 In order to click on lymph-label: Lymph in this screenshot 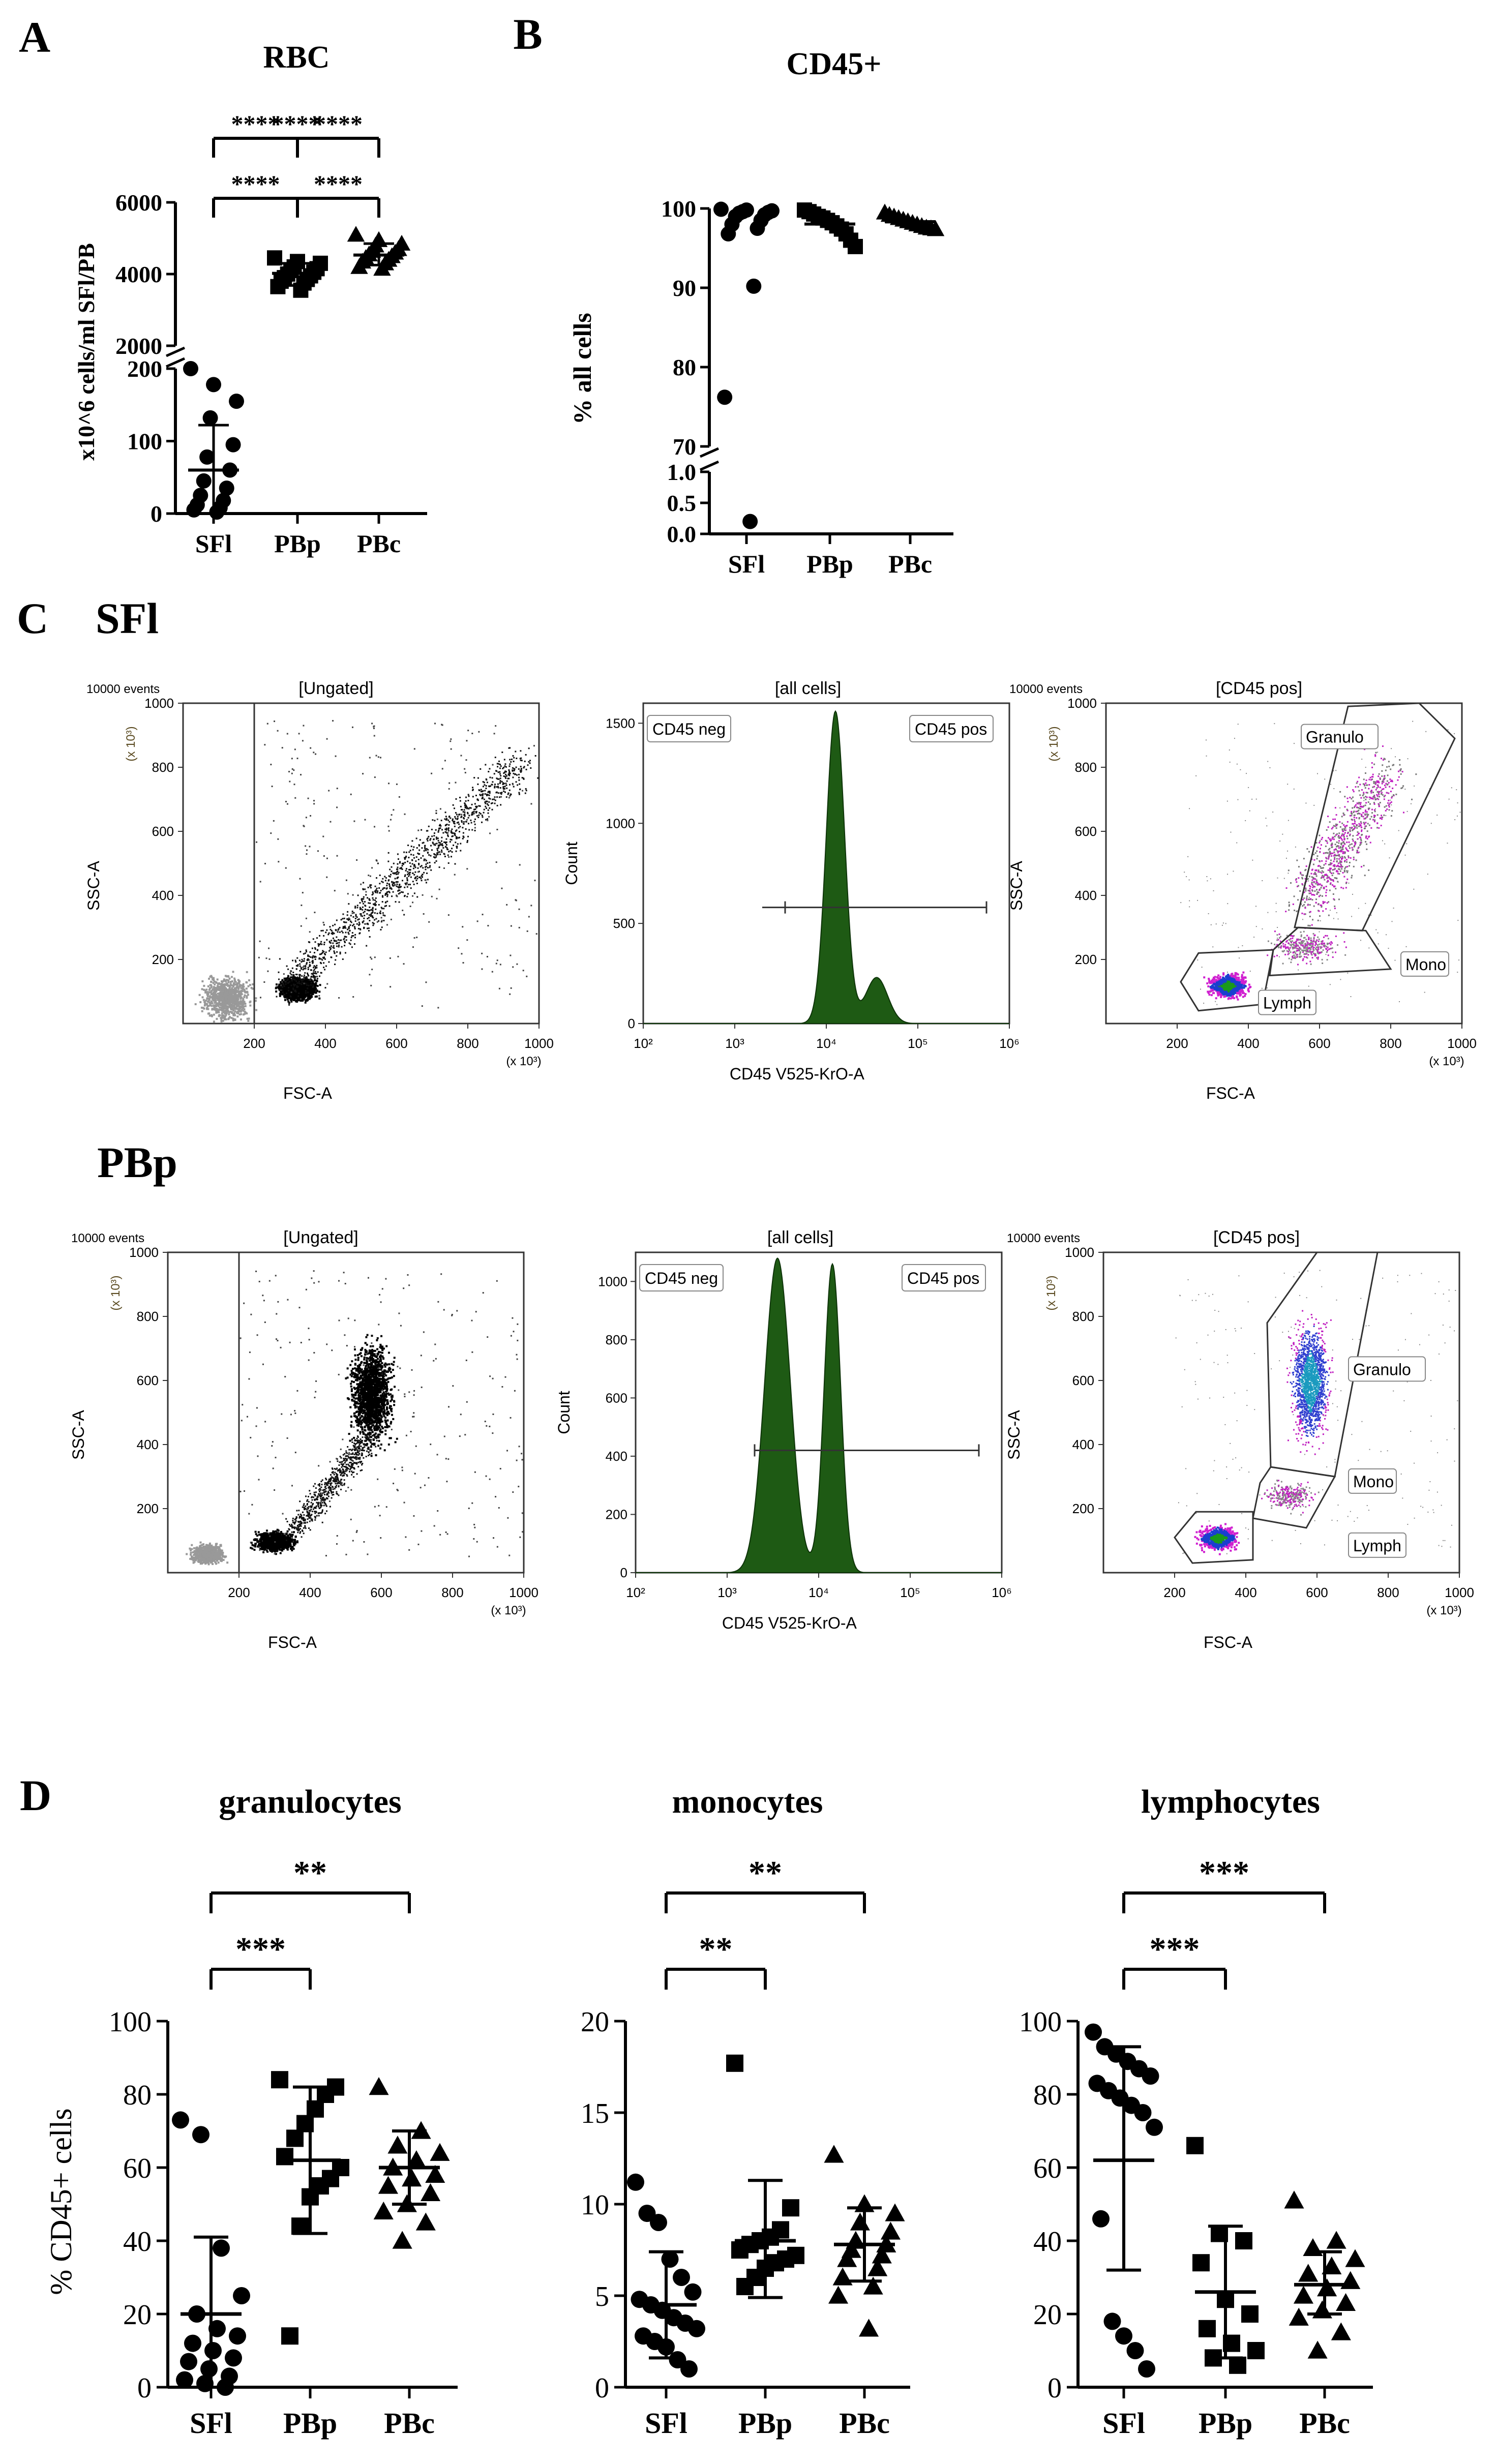, I will do `click(1377, 1545)`.